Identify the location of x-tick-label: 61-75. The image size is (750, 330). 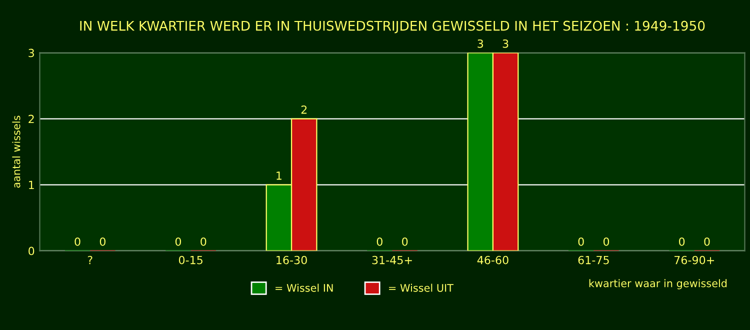
(593, 260).